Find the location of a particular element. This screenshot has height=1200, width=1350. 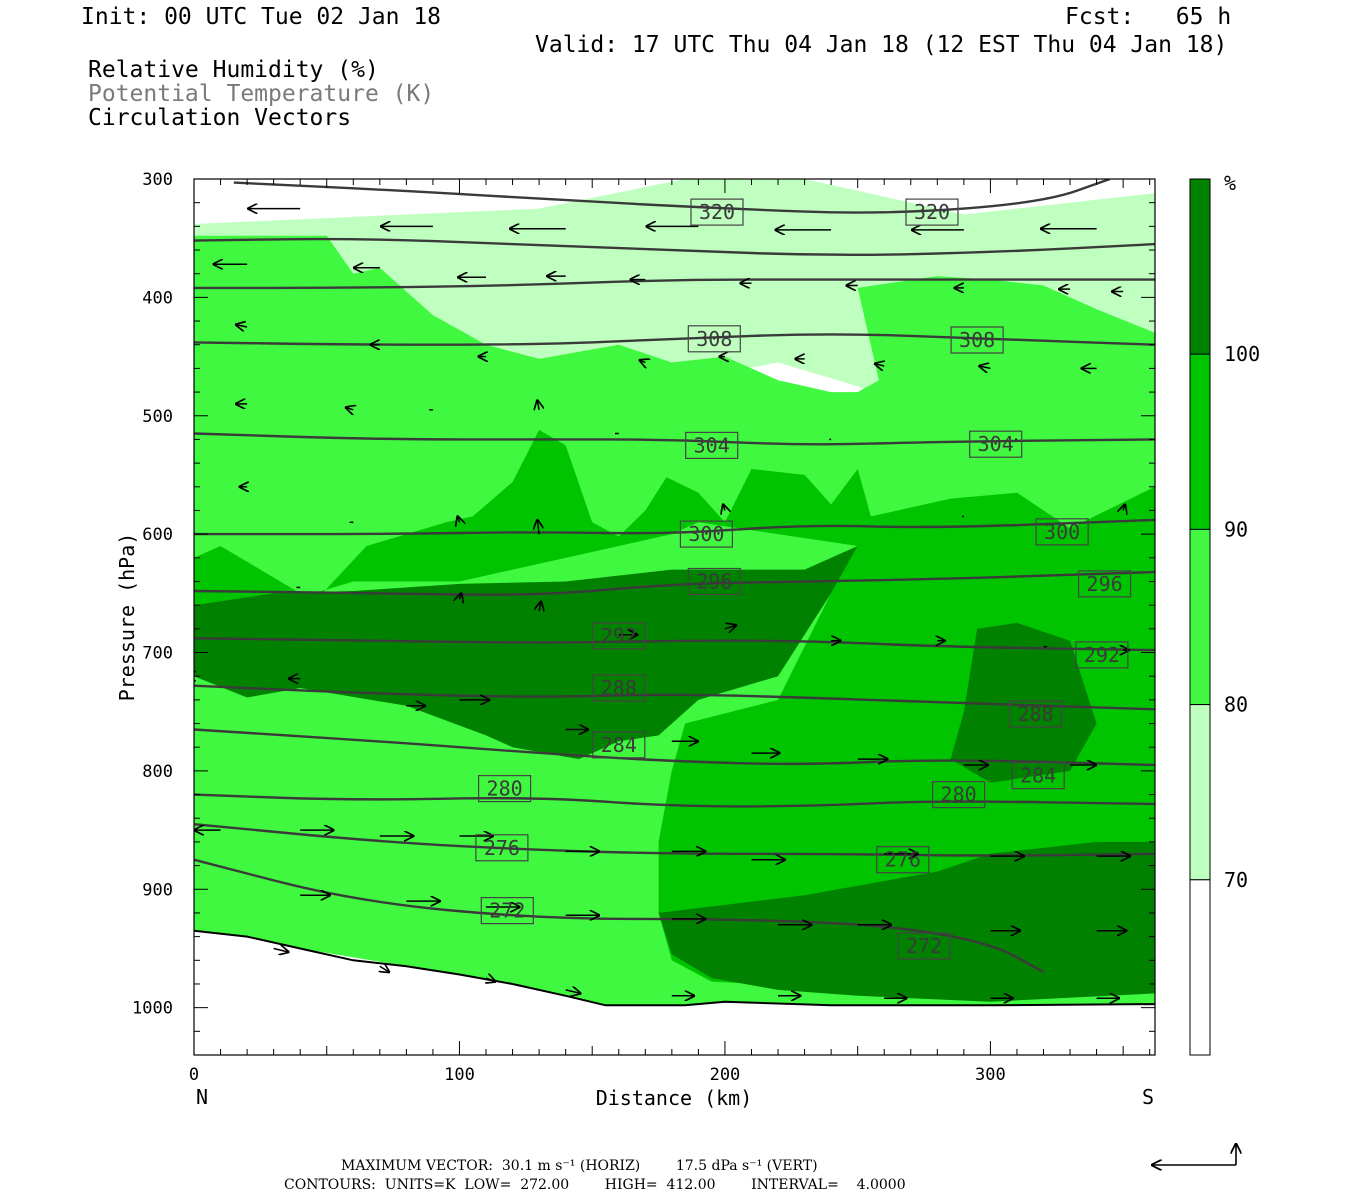

field-theta-label: Potential Temperature (K) is located at coordinates (261, 94).